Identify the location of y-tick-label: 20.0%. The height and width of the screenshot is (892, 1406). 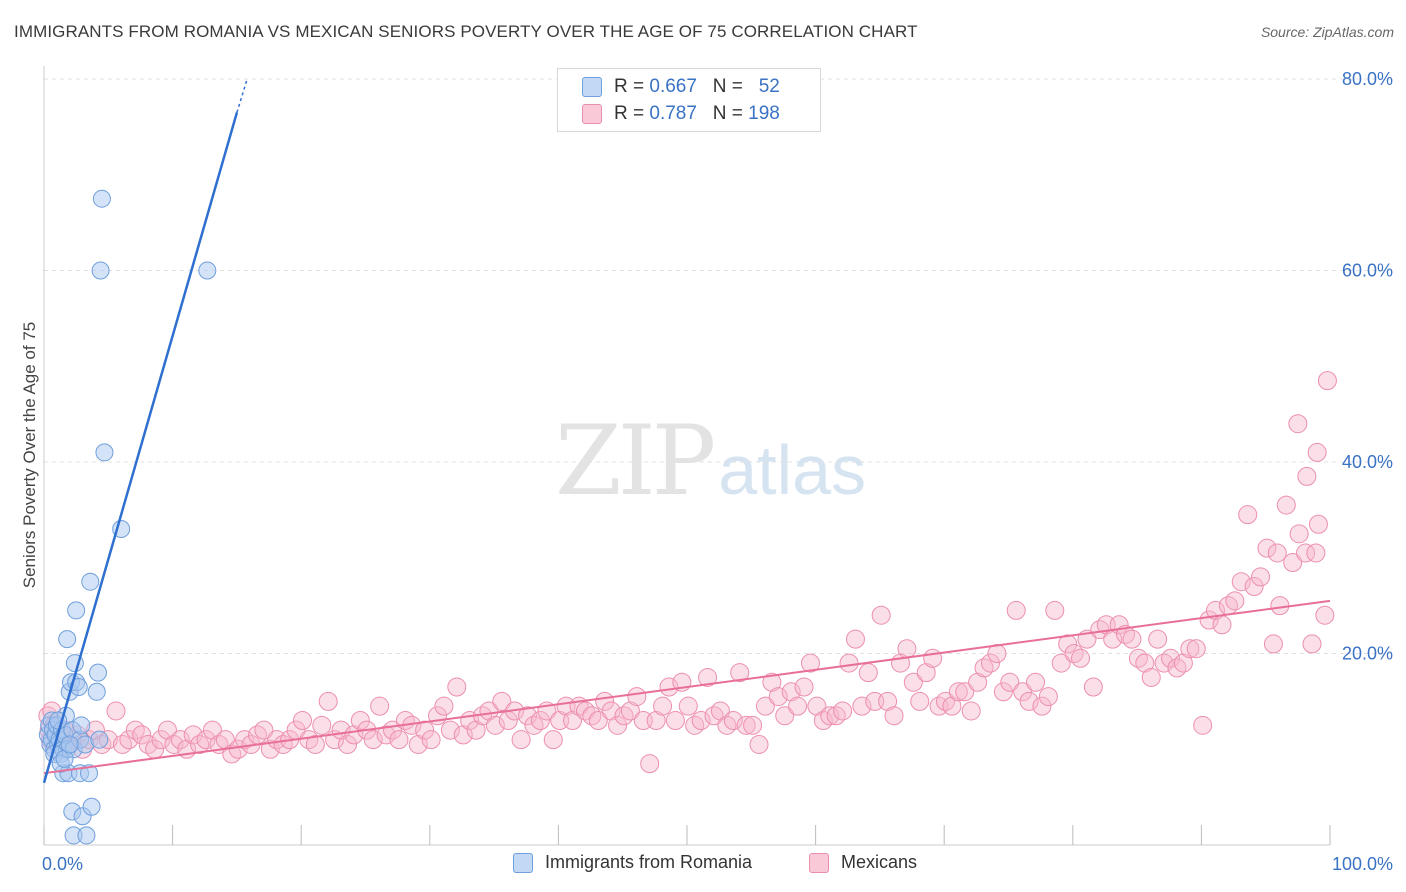
(1367, 654).